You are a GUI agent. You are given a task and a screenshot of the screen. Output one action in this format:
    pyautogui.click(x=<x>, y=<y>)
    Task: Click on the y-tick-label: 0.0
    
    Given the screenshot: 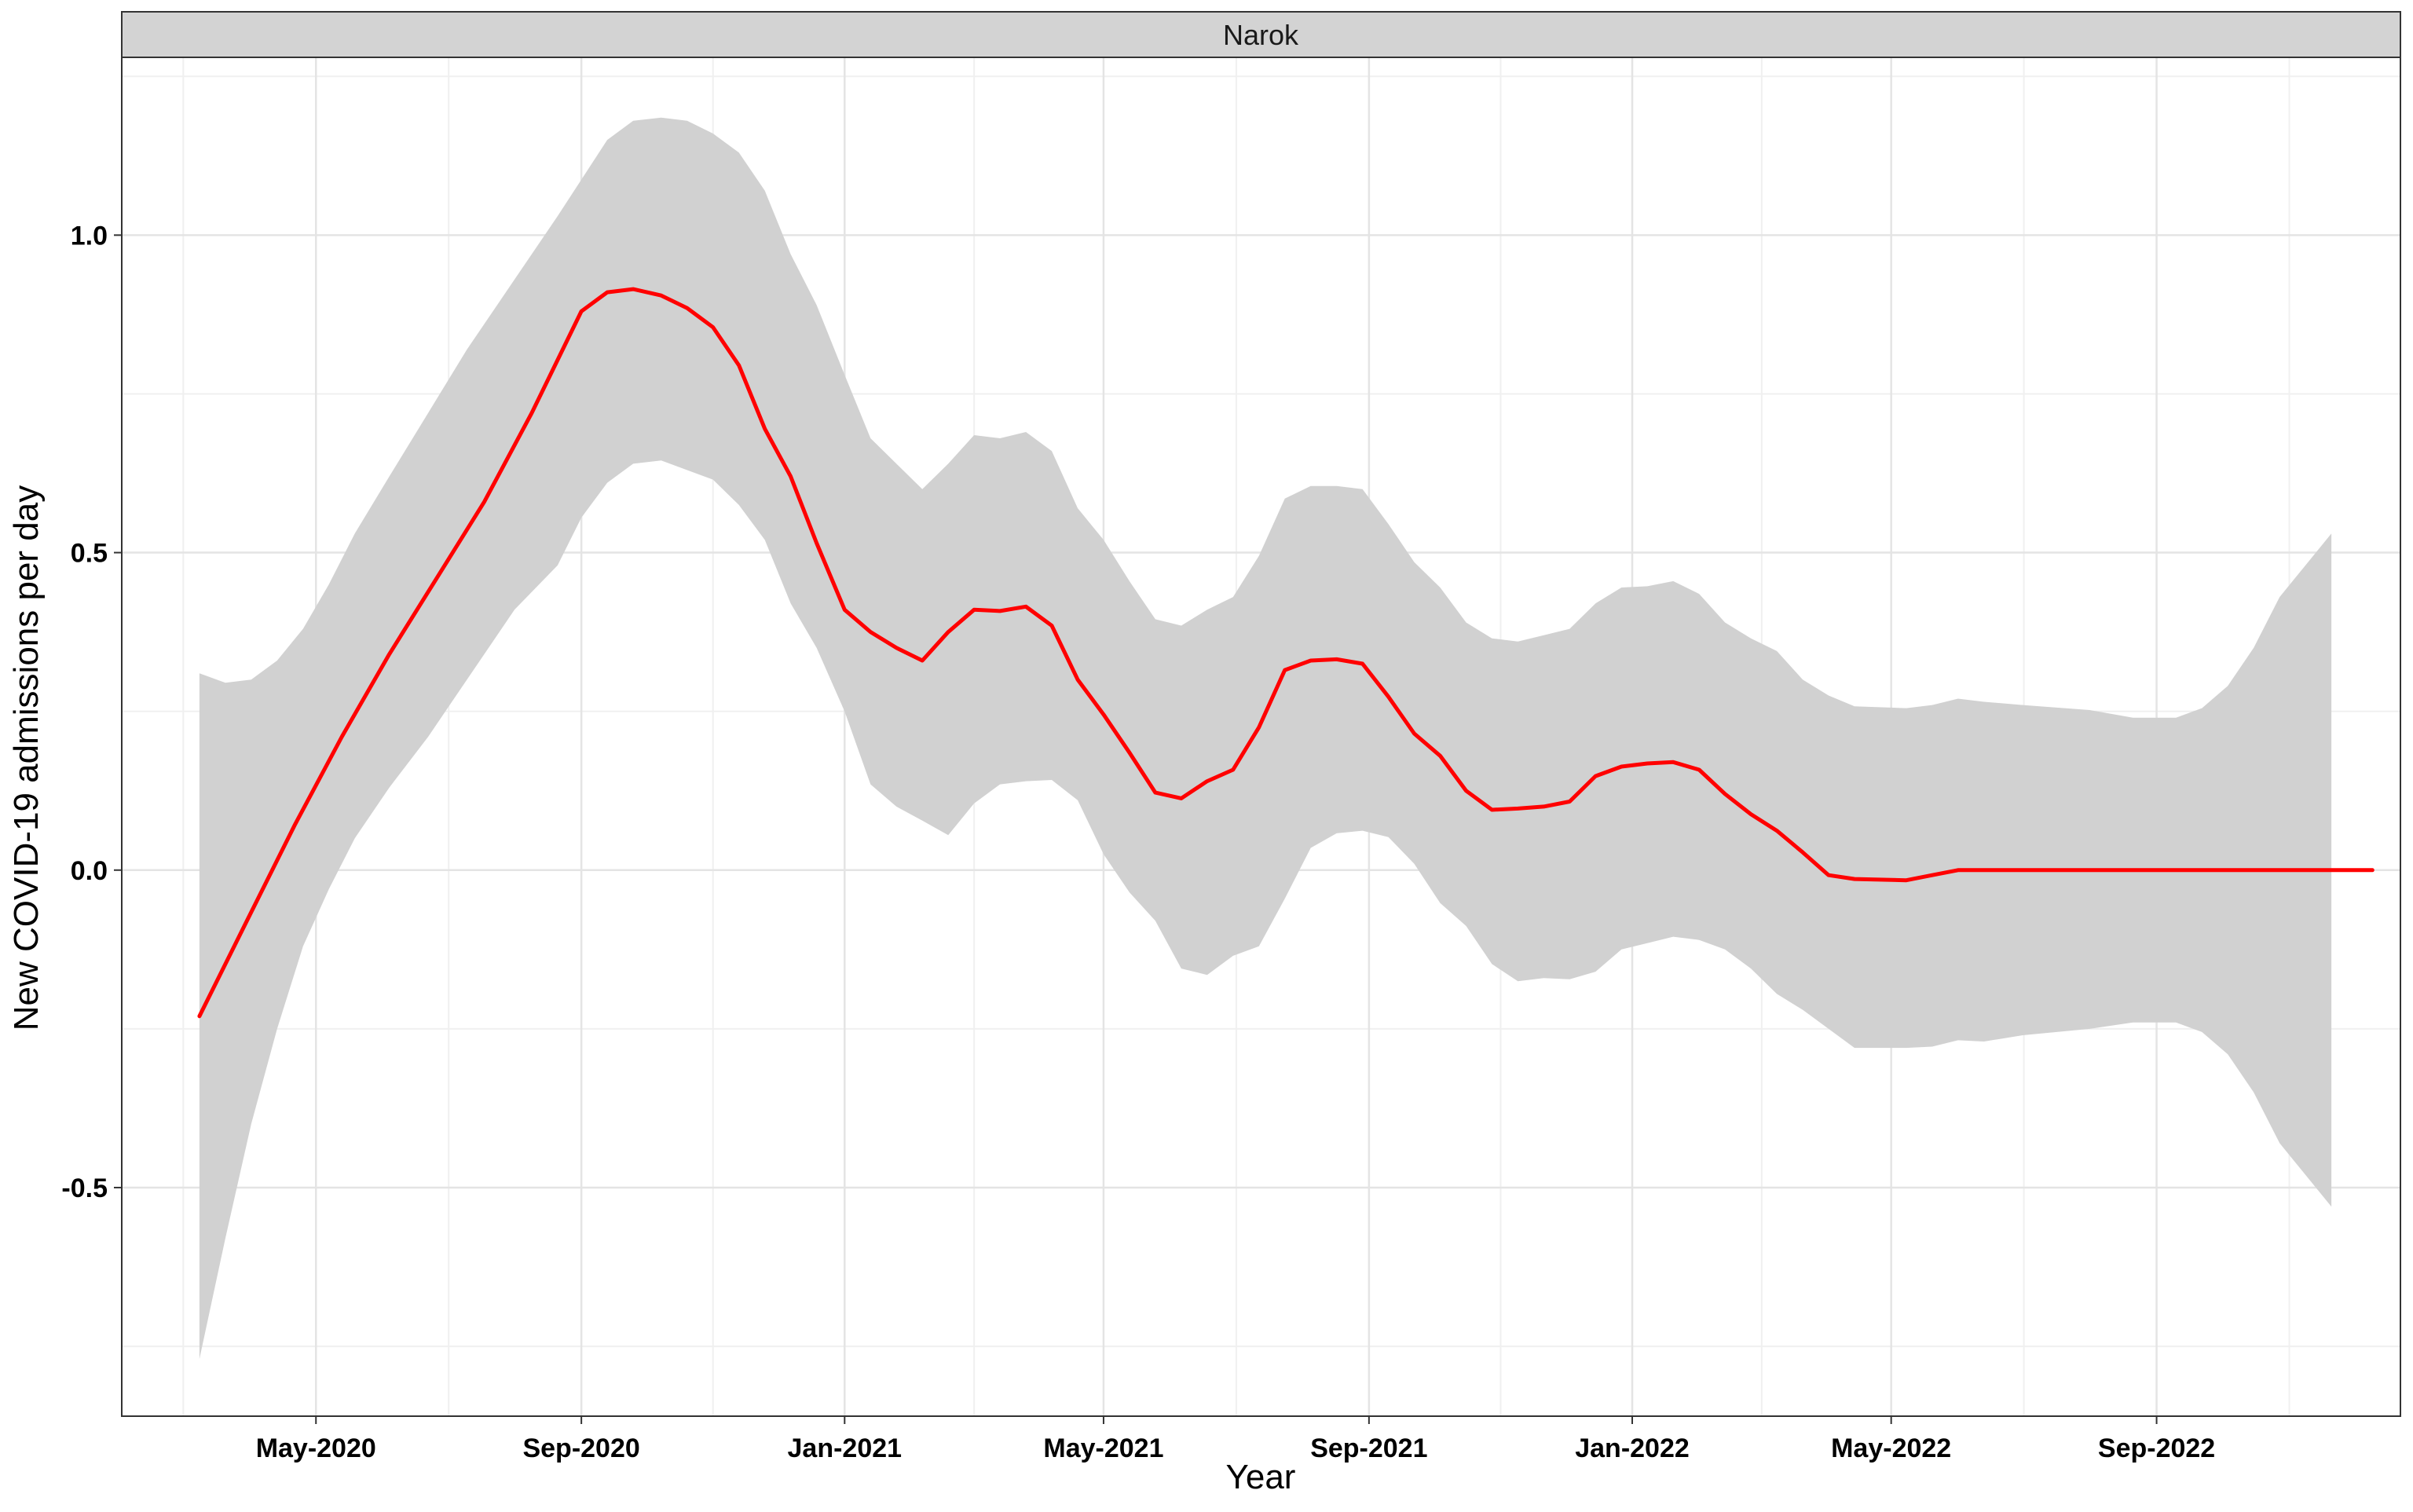 What is the action you would take?
    pyautogui.click(x=89, y=871)
    